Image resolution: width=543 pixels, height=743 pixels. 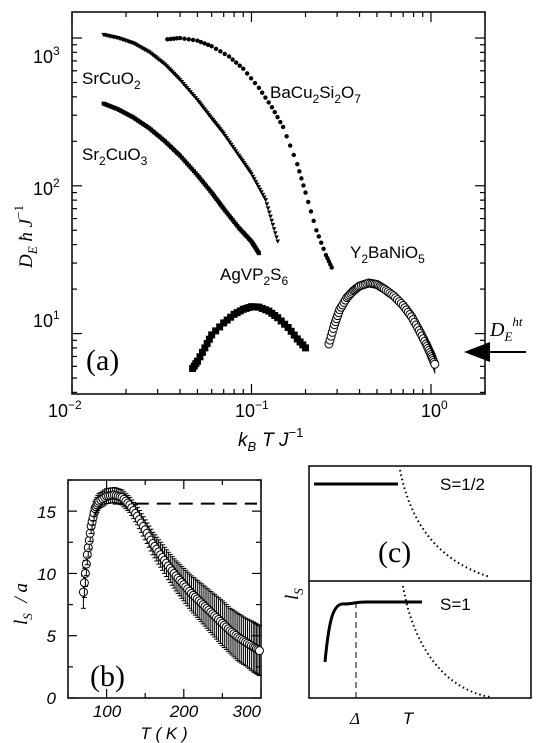 What do you see at coordinates (46, 187) in the screenshot?
I see `a-ytick-label-2: 10²` at bounding box center [46, 187].